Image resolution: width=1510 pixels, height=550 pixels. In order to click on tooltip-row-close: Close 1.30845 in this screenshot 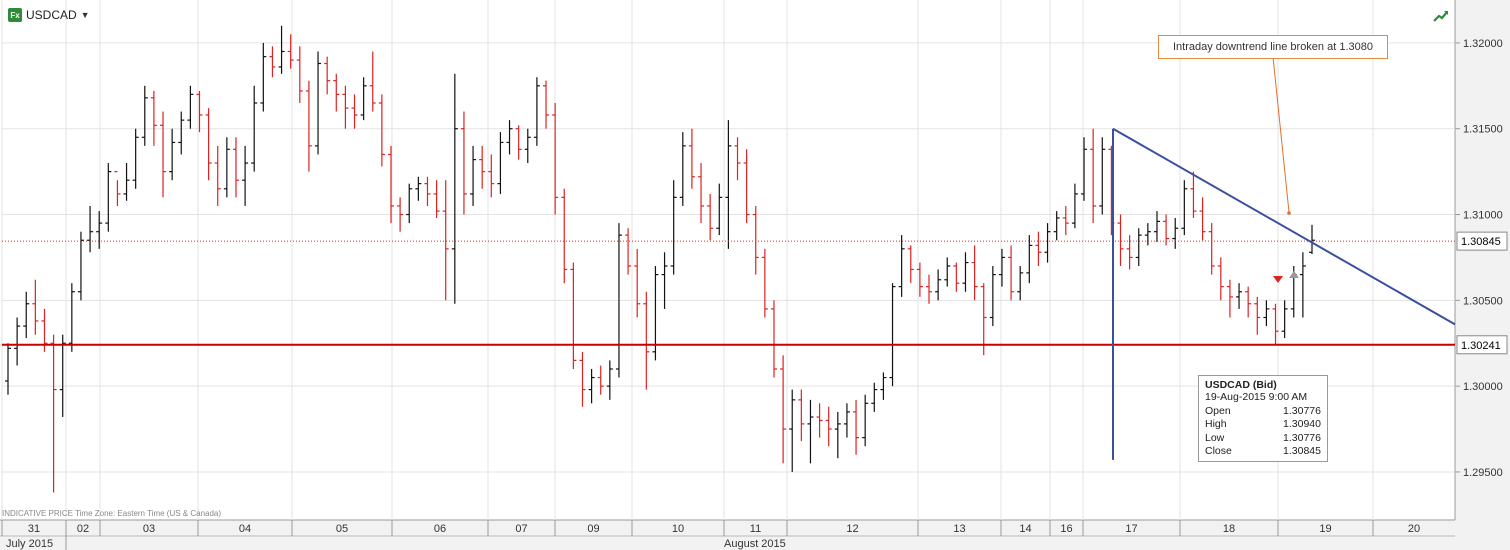, I will do `click(1263, 451)`.